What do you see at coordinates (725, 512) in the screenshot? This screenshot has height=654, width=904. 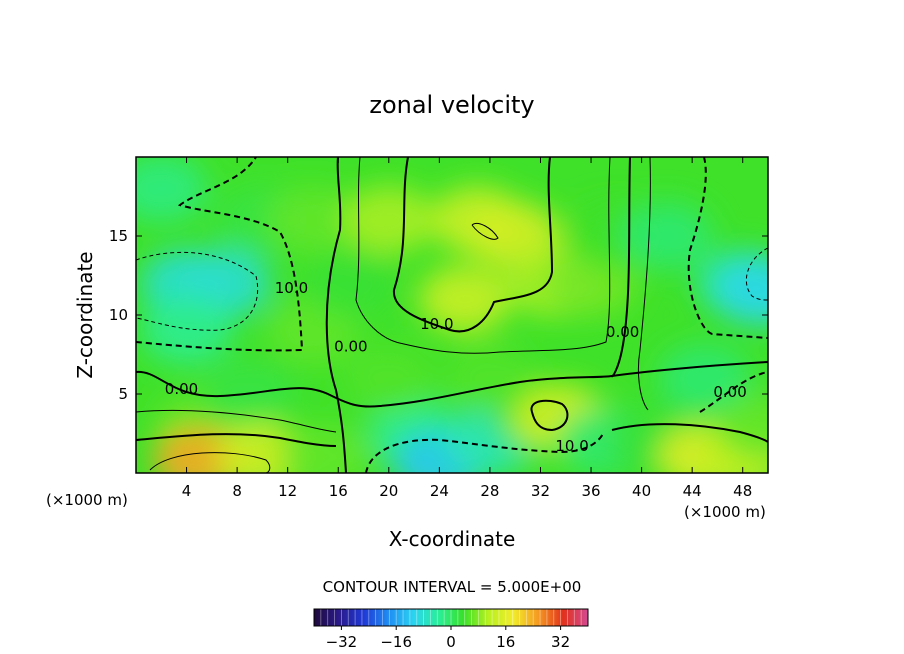 I see `x-unit-label: (×1000 m)` at bounding box center [725, 512].